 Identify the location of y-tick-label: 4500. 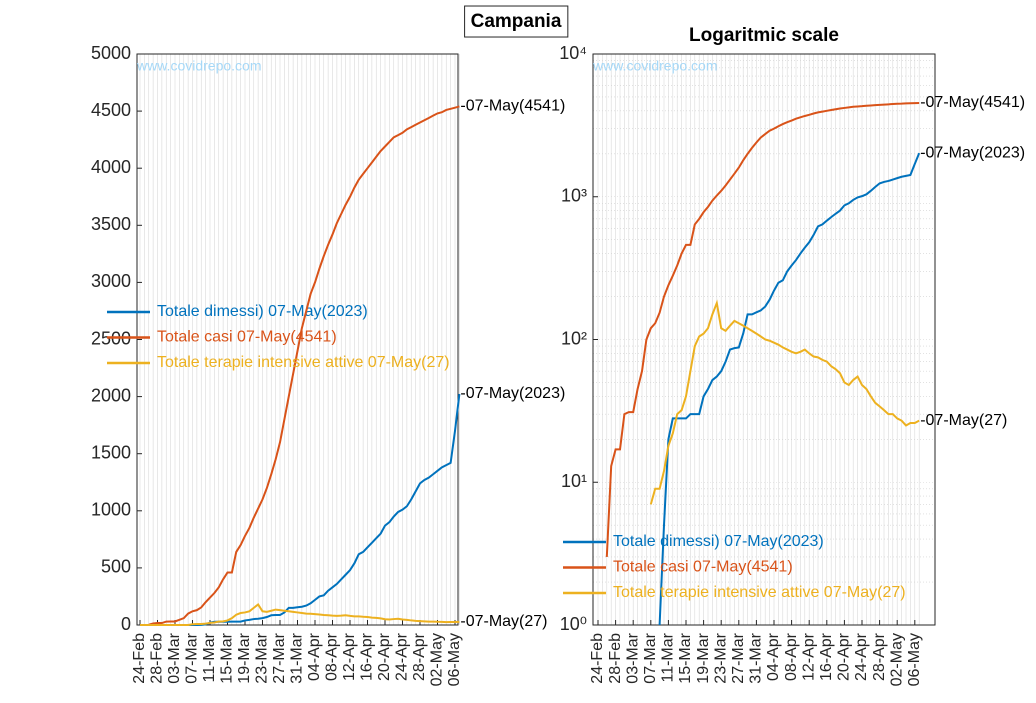
(111, 110).